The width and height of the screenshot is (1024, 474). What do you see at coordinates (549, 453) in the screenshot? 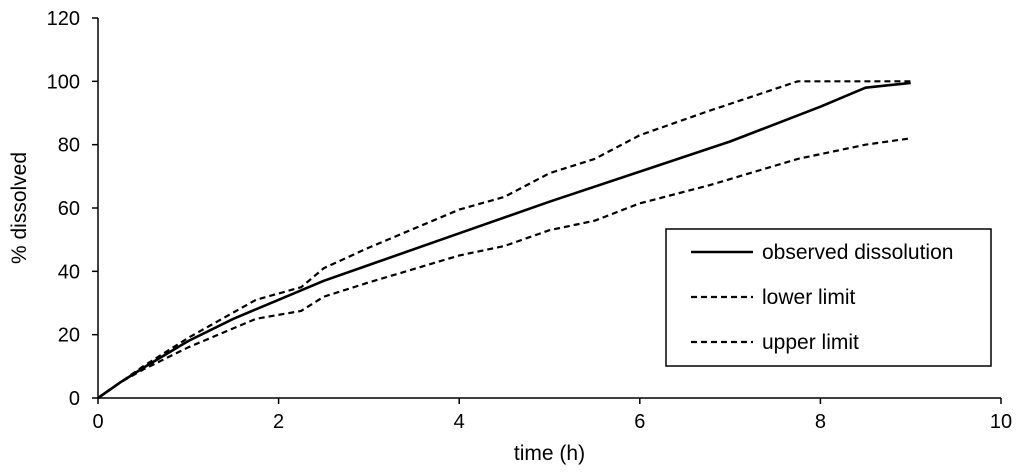
I see `x-axis-title: time (h)` at bounding box center [549, 453].